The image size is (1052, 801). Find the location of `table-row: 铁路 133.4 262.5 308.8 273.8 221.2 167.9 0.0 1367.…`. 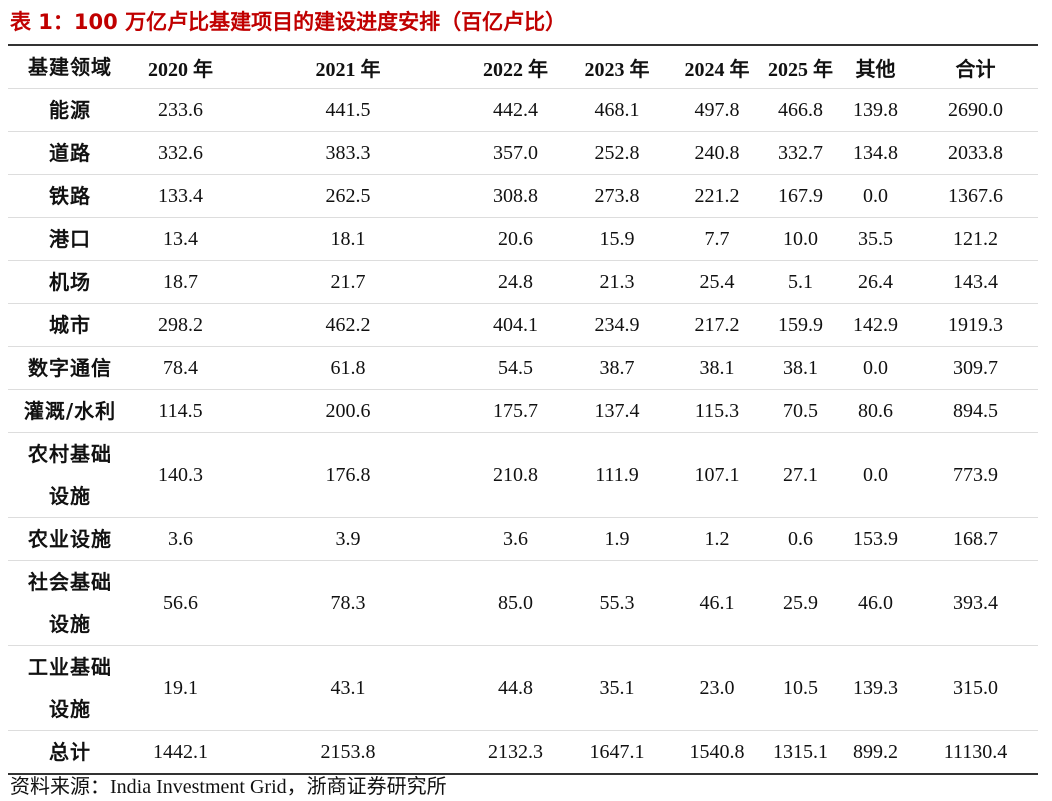

table-row: 铁路 133.4 262.5 308.8 273.8 221.2 167.9 0.0 1367.… is located at coordinates (523, 196).